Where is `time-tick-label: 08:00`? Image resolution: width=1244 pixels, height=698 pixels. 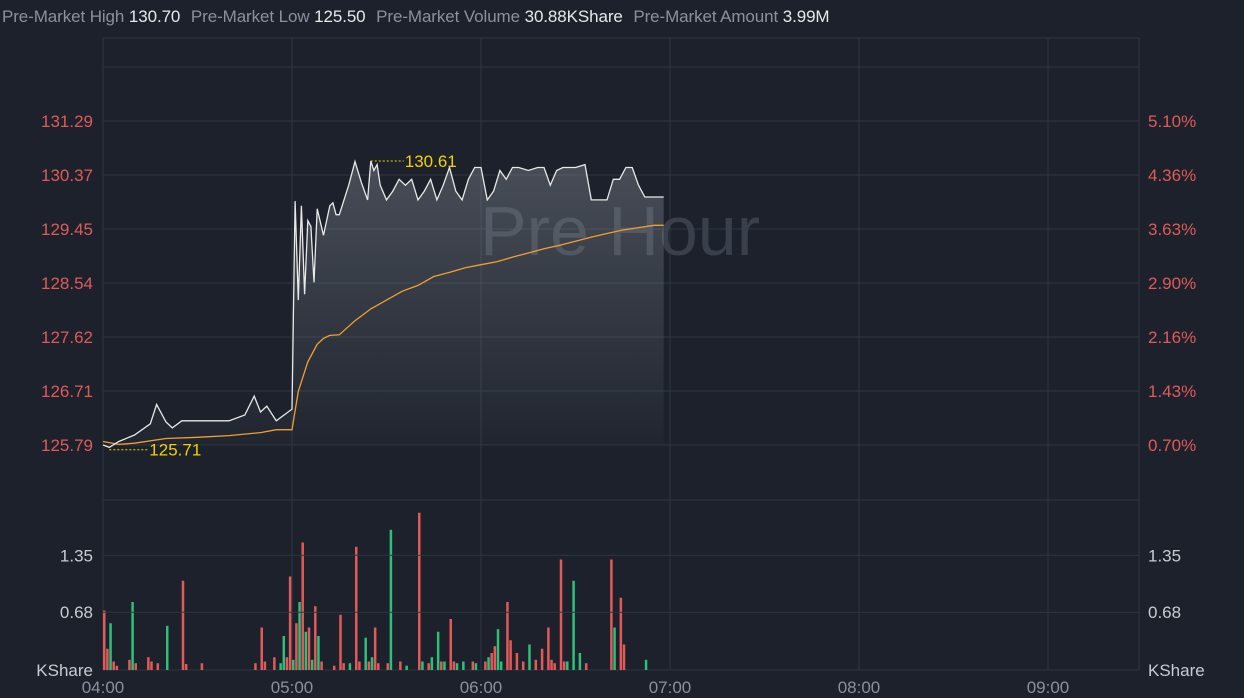
time-tick-label: 08:00 is located at coordinates (859, 687).